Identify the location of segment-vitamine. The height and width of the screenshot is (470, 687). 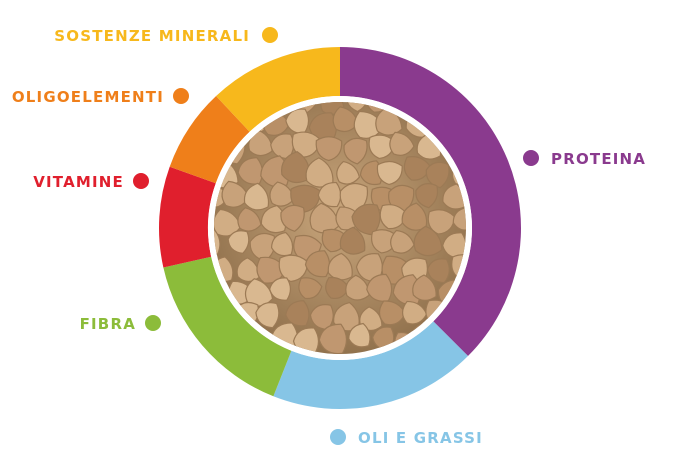
(187, 217).